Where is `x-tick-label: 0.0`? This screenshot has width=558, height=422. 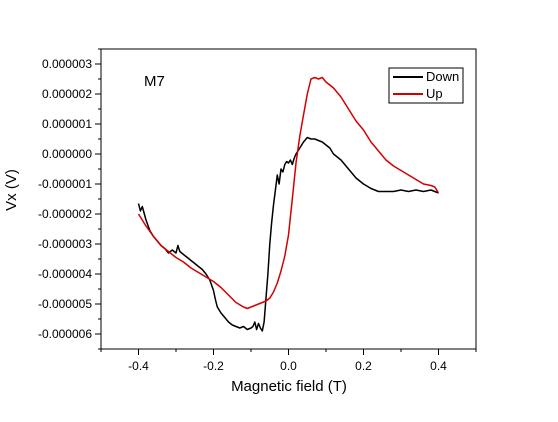
x-tick-label: 0.0 is located at coordinates (288, 366).